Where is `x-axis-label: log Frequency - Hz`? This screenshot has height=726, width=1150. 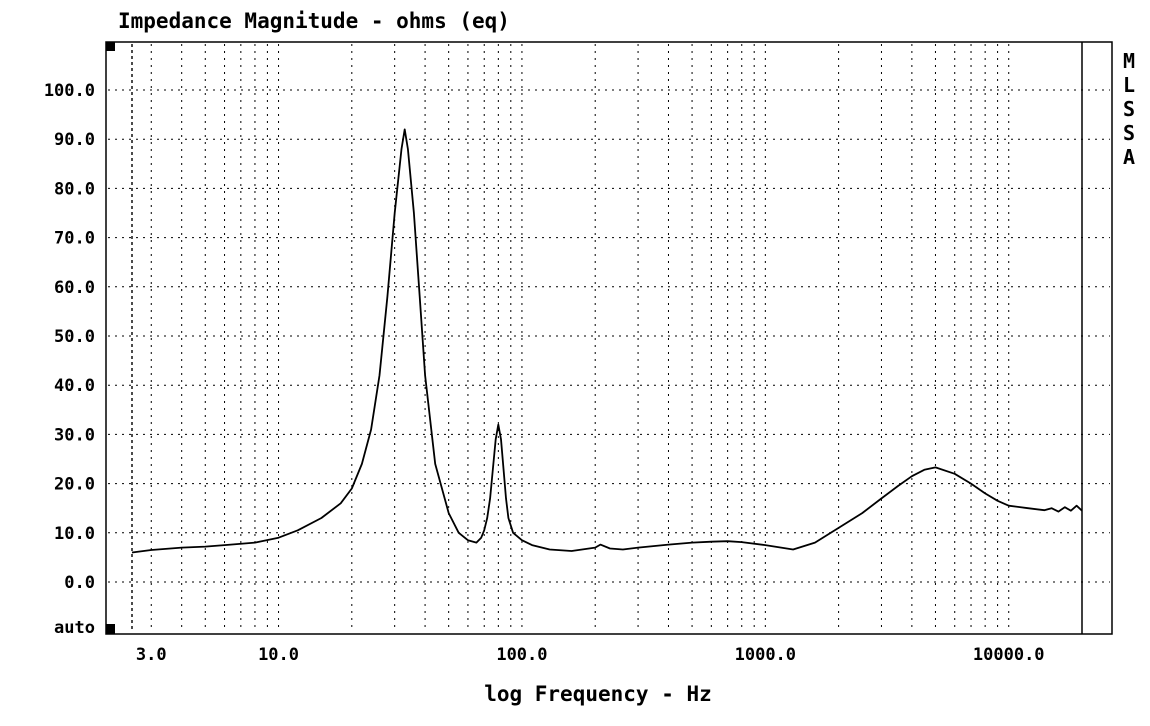 x-axis-label: log Frequency - Hz is located at coordinates (598, 694).